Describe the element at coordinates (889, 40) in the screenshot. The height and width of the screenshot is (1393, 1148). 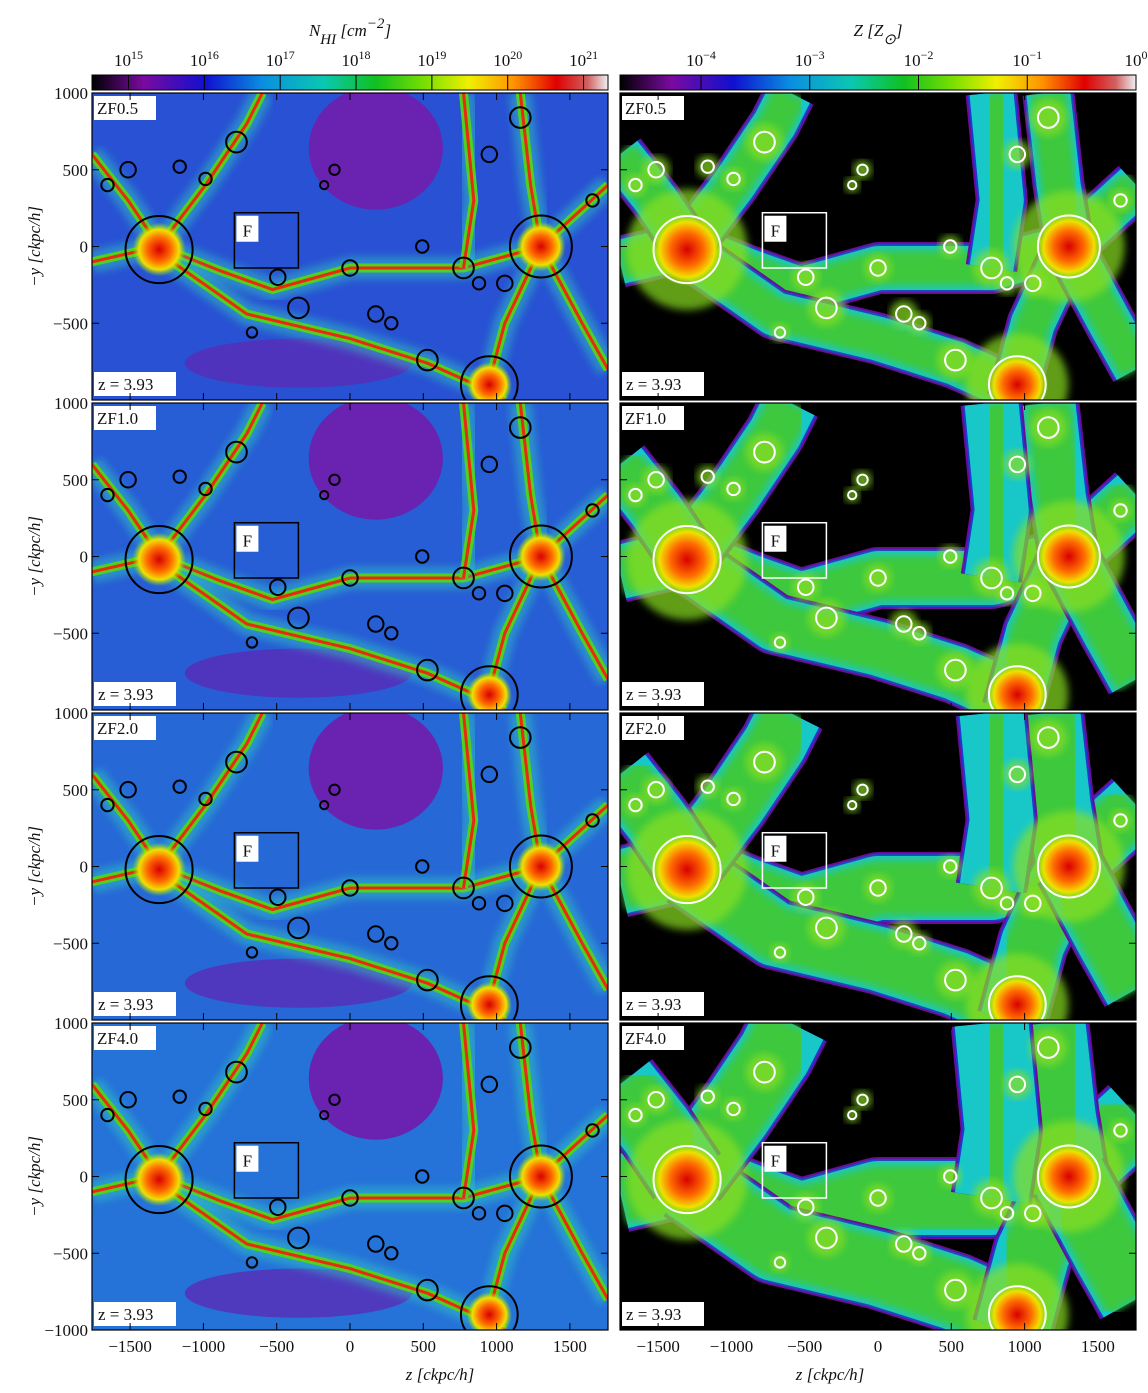
I see `colorbar-label-part: ⊙` at that location.